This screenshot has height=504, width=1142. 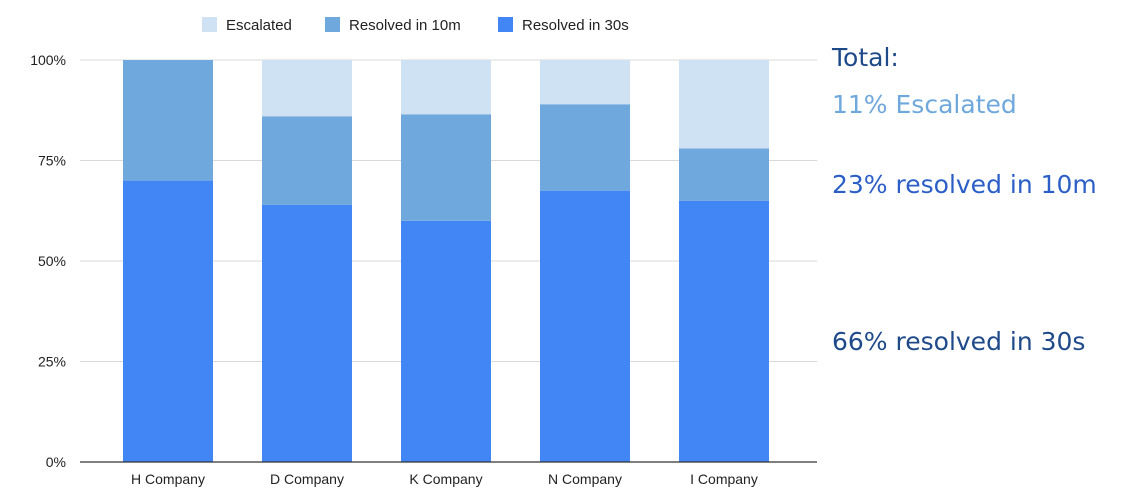 What do you see at coordinates (168, 479) in the screenshot?
I see `x-tick-label: H Company` at bounding box center [168, 479].